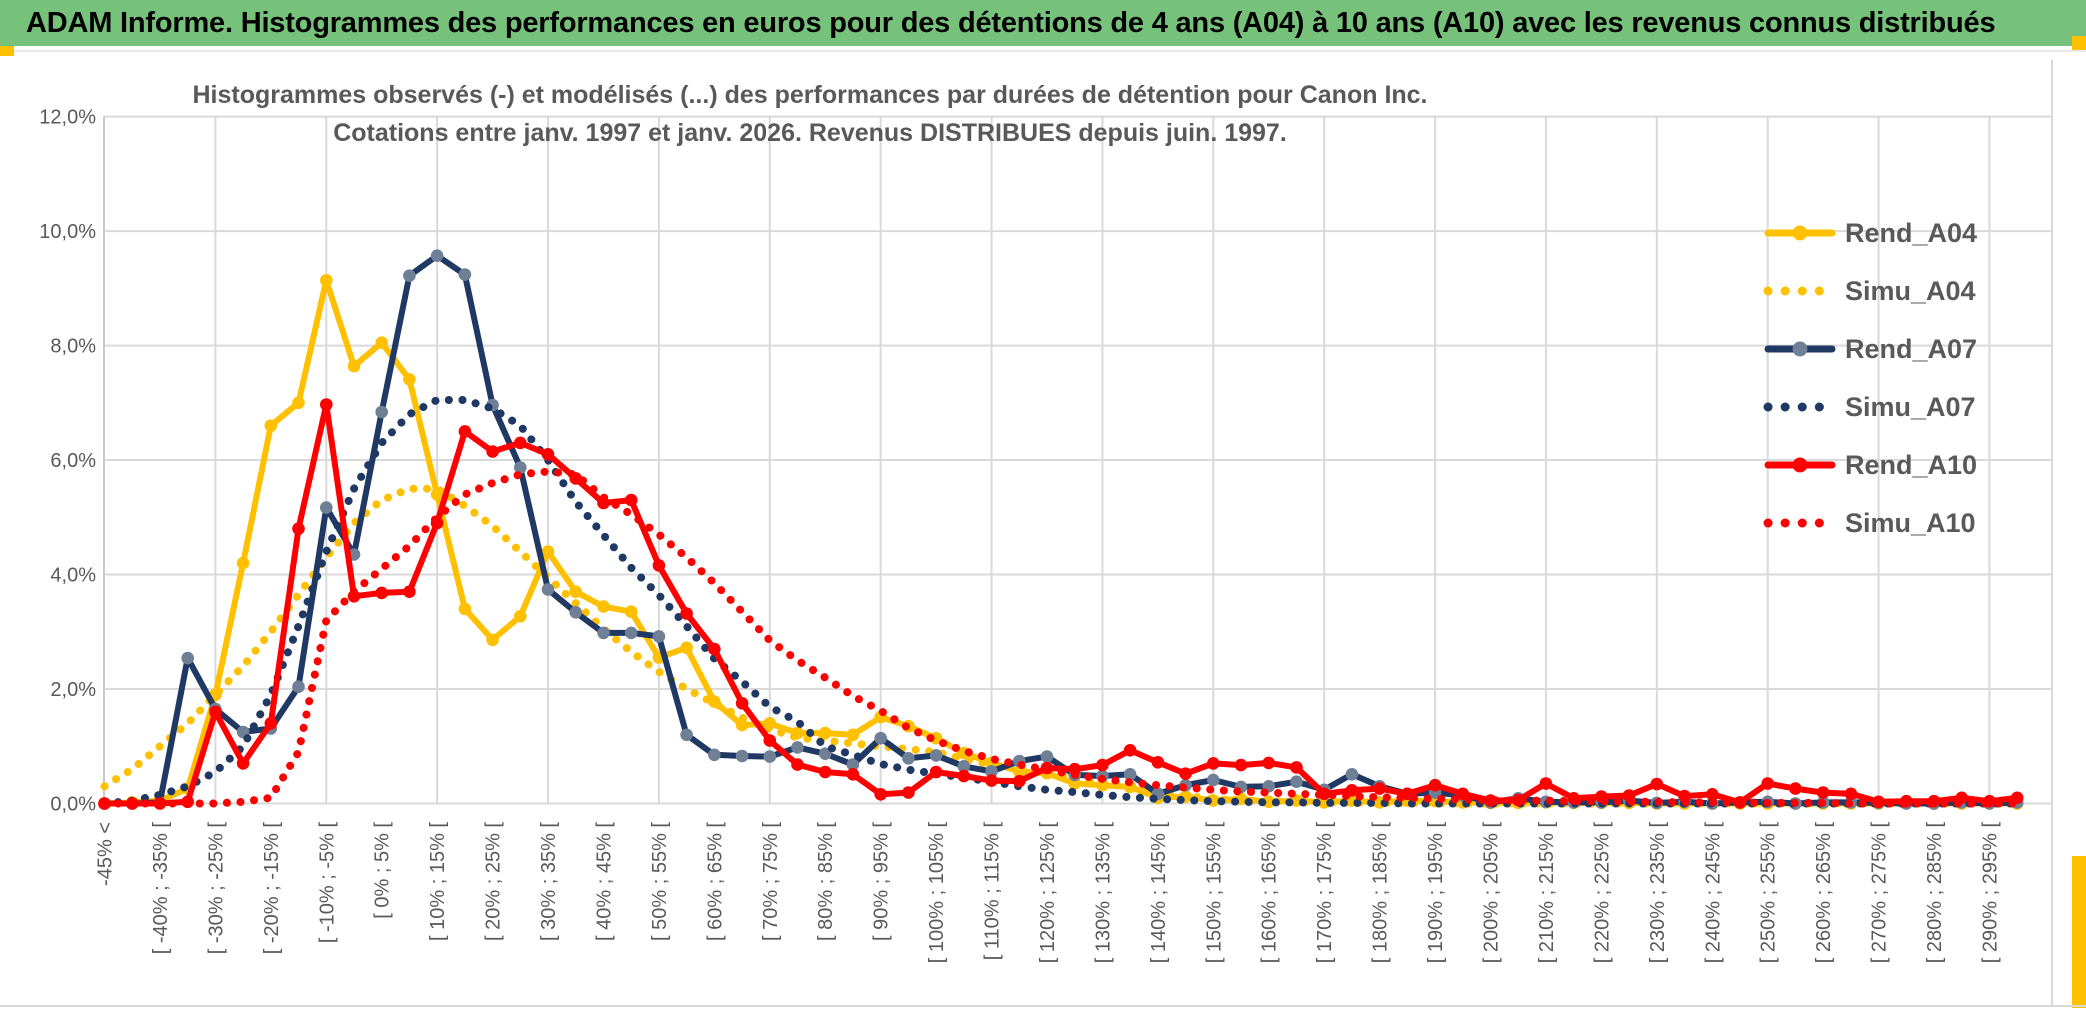  What do you see at coordinates (1910, 523) in the screenshot?
I see `legend-label: Simu_A10` at bounding box center [1910, 523].